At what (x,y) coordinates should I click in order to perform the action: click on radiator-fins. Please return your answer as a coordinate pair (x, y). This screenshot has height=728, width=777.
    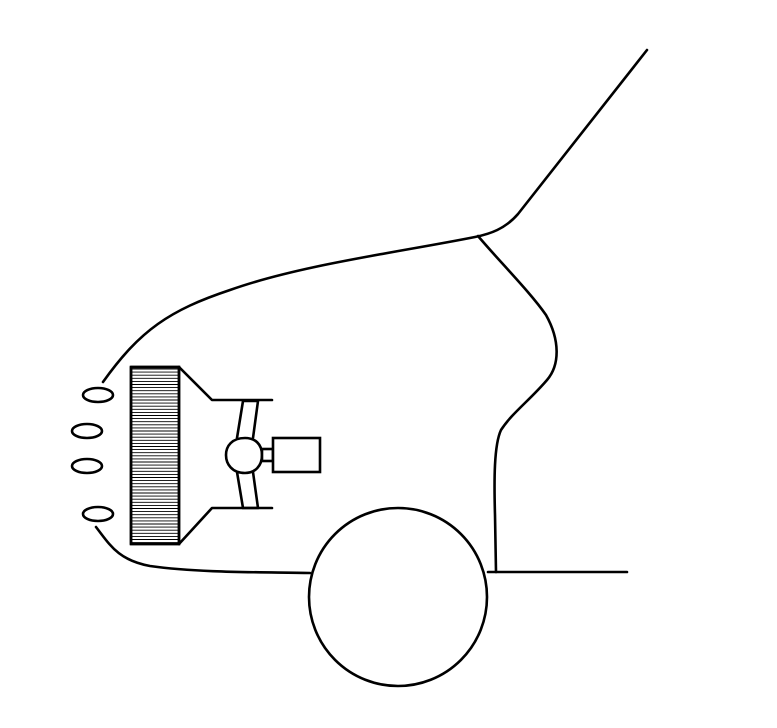
    Looking at the image, I should click on (155, 456).